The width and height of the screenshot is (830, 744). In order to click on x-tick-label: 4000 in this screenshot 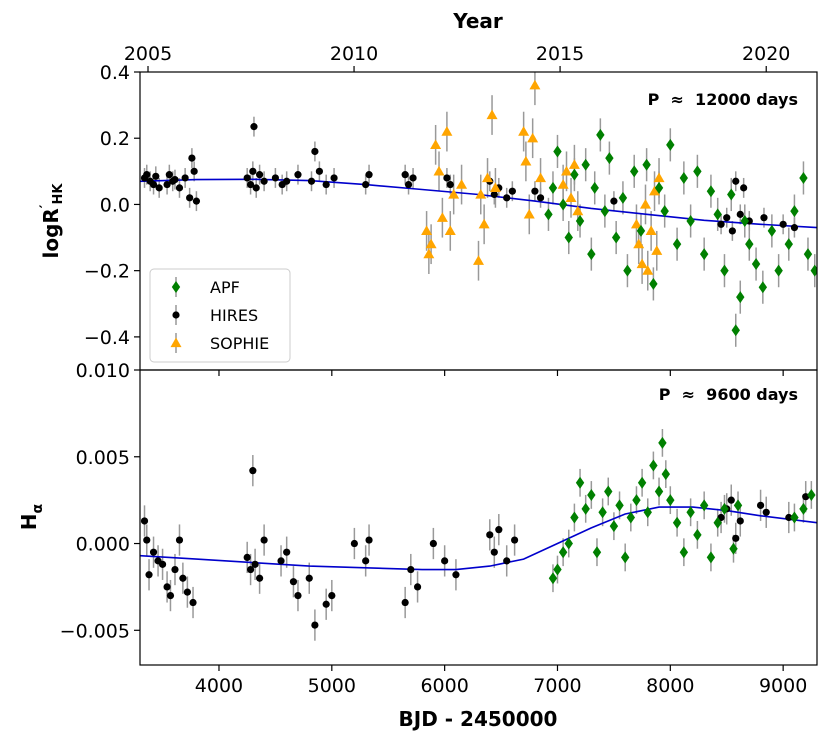, I will do `click(219, 686)`.